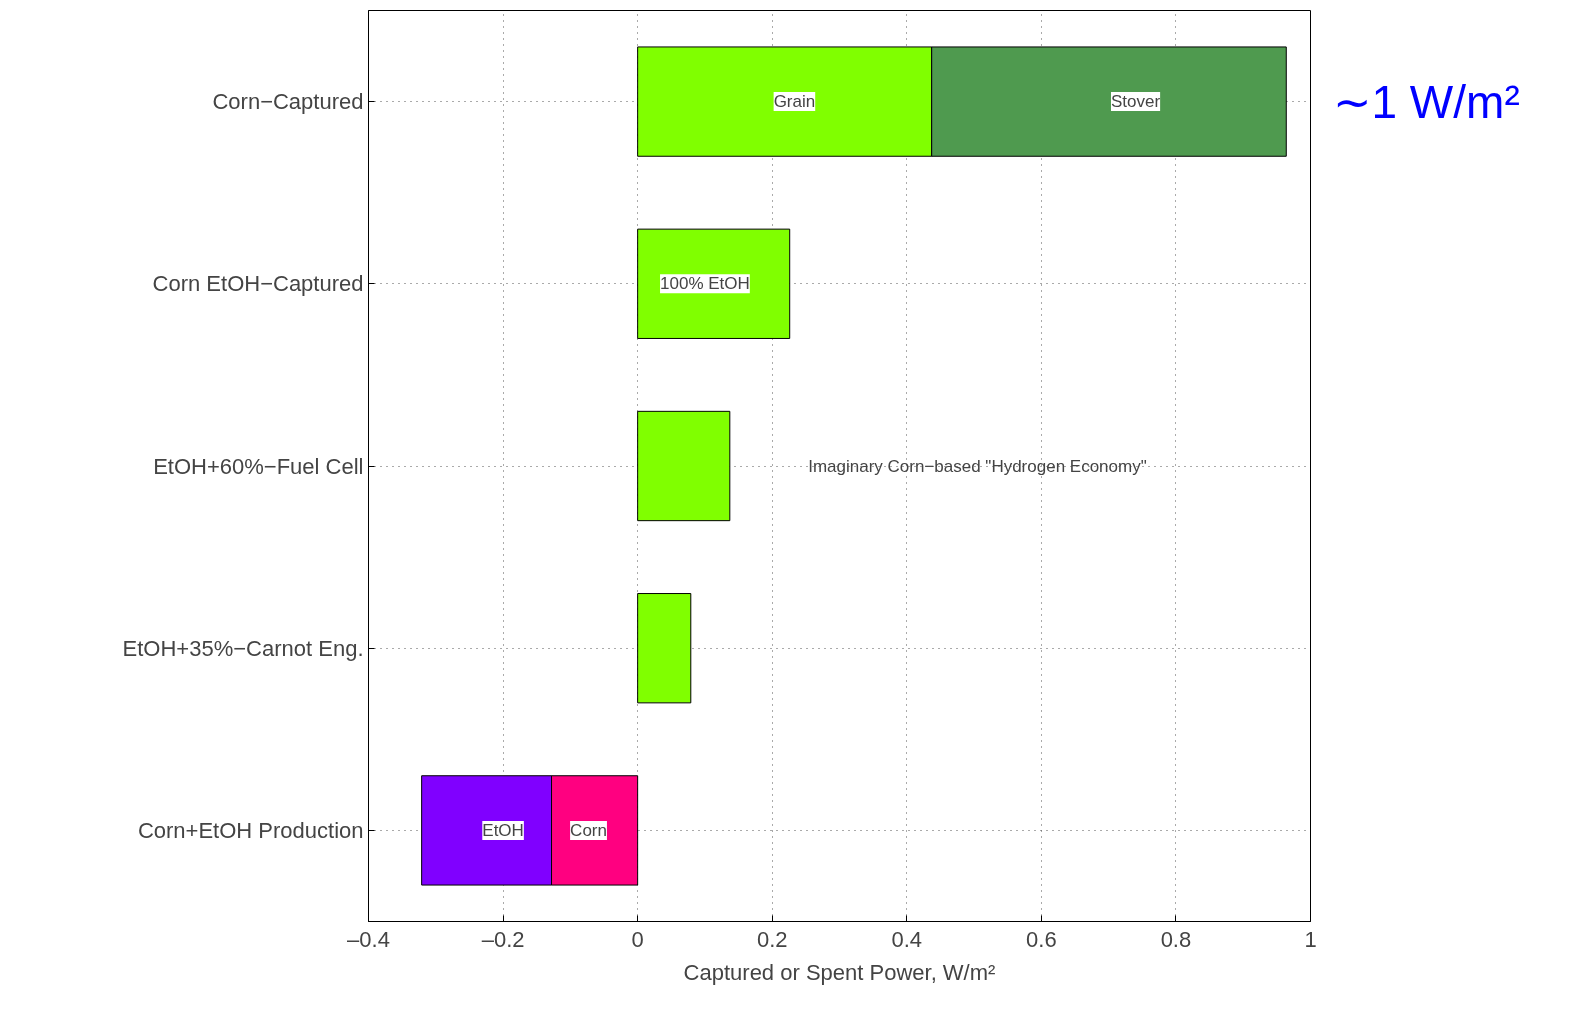  What do you see at coordinates (258, 466) in the screenshot?
I see `y-tick-label: EtOH+60%−Fuel Cell` at bounding box center [258, 466].